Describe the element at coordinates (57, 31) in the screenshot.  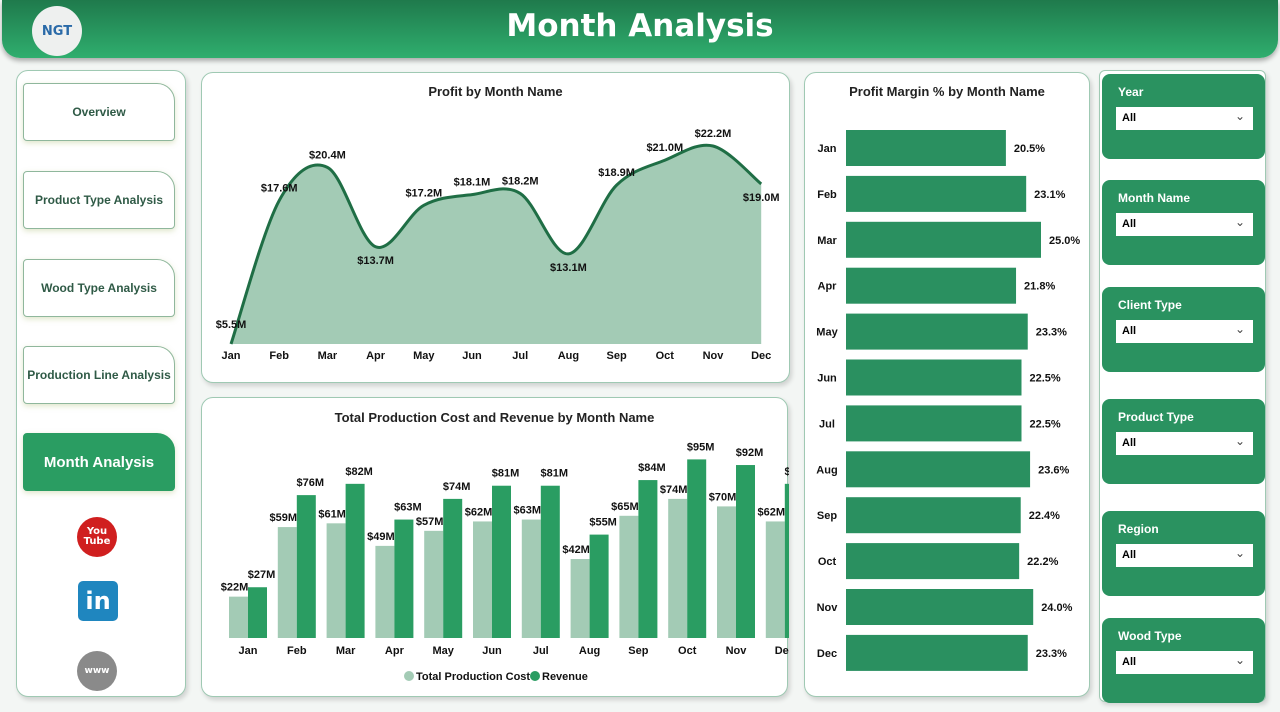
I see `logo: NGT` at that location.